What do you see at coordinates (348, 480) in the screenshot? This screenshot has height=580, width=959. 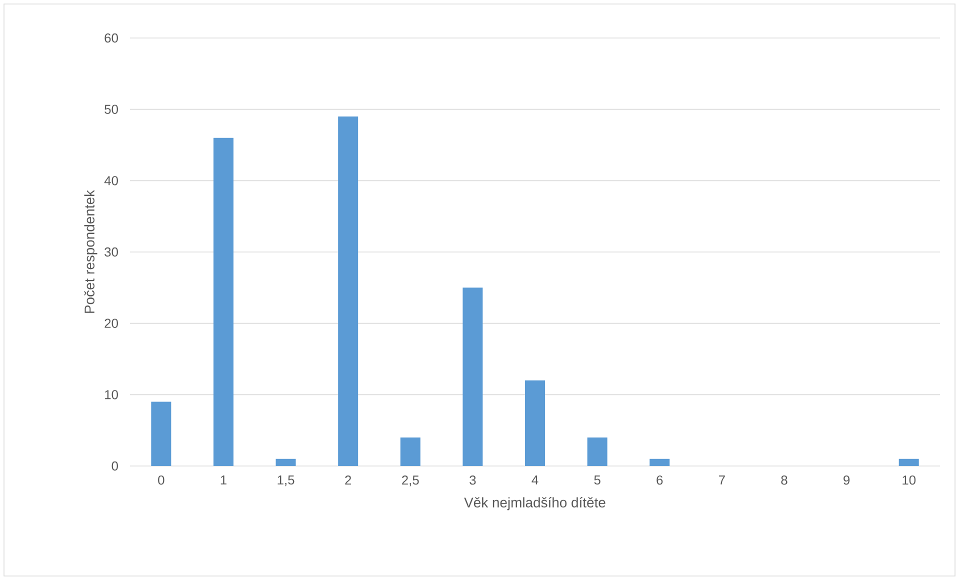 I see `x-tick-label: 2` at bounding box center [348, 480].